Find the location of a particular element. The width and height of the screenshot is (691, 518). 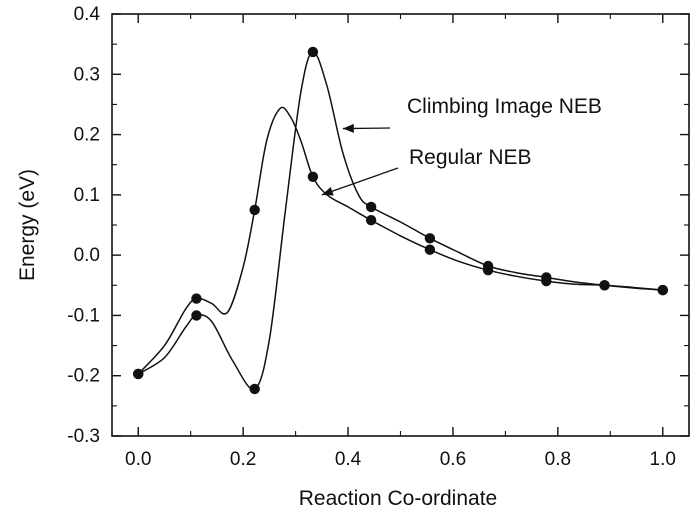

x-tick-label: 0.4 is located at coordinates (348, 459).